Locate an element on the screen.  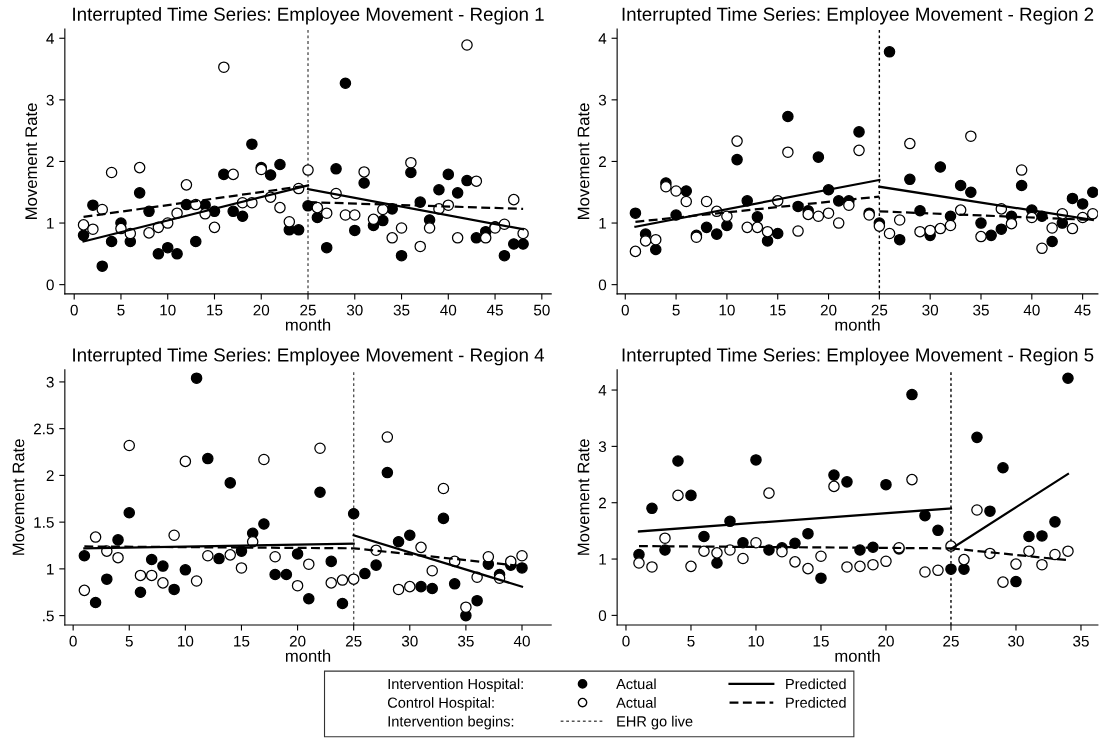
chart-title: Interrupted Time Series: Employee Movement - Region 2 is located at coordinates (858, 16).